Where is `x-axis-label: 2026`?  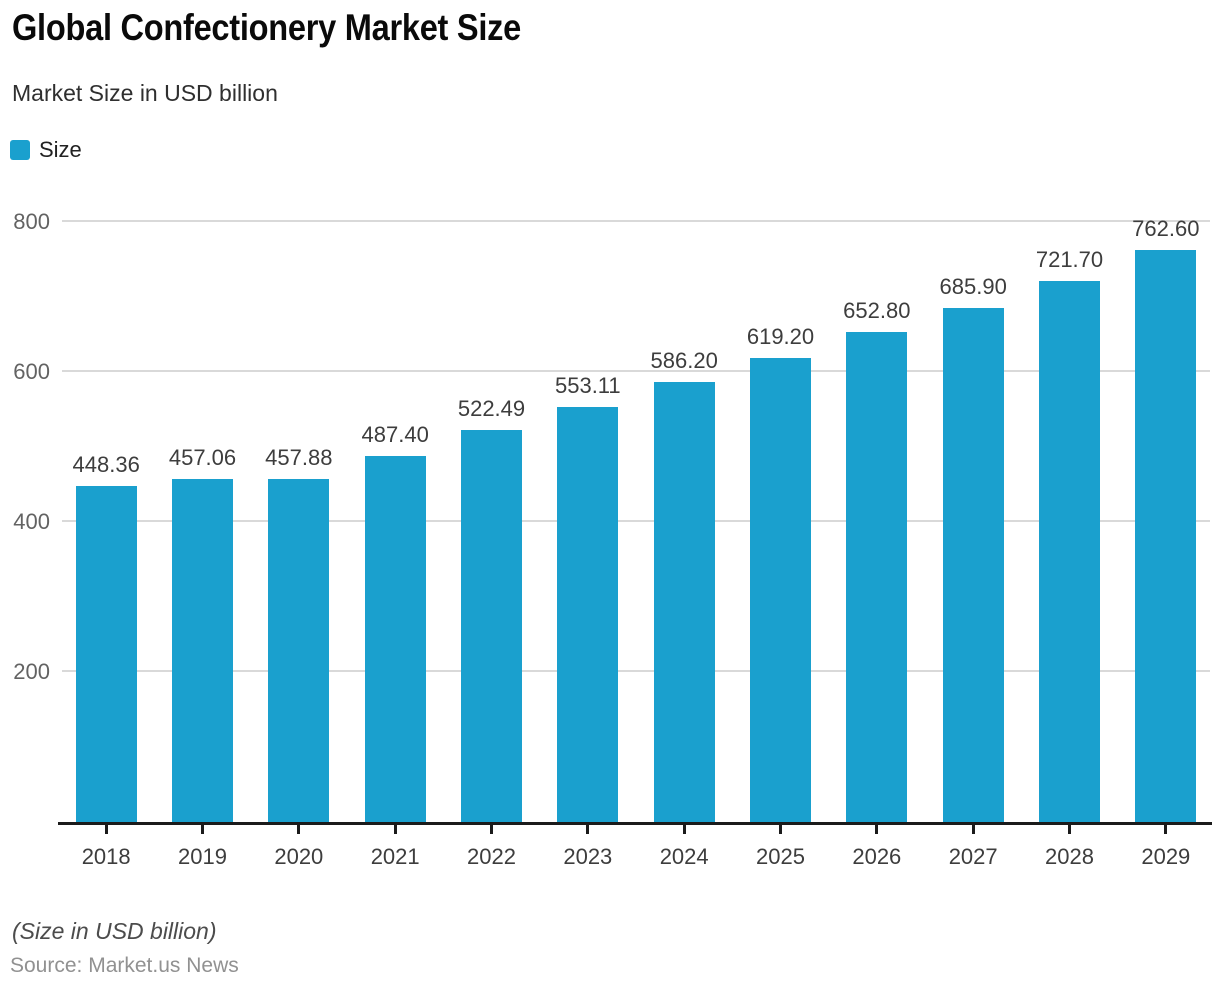
x-axis-label: 2026 is located at coordinates (877, 856).